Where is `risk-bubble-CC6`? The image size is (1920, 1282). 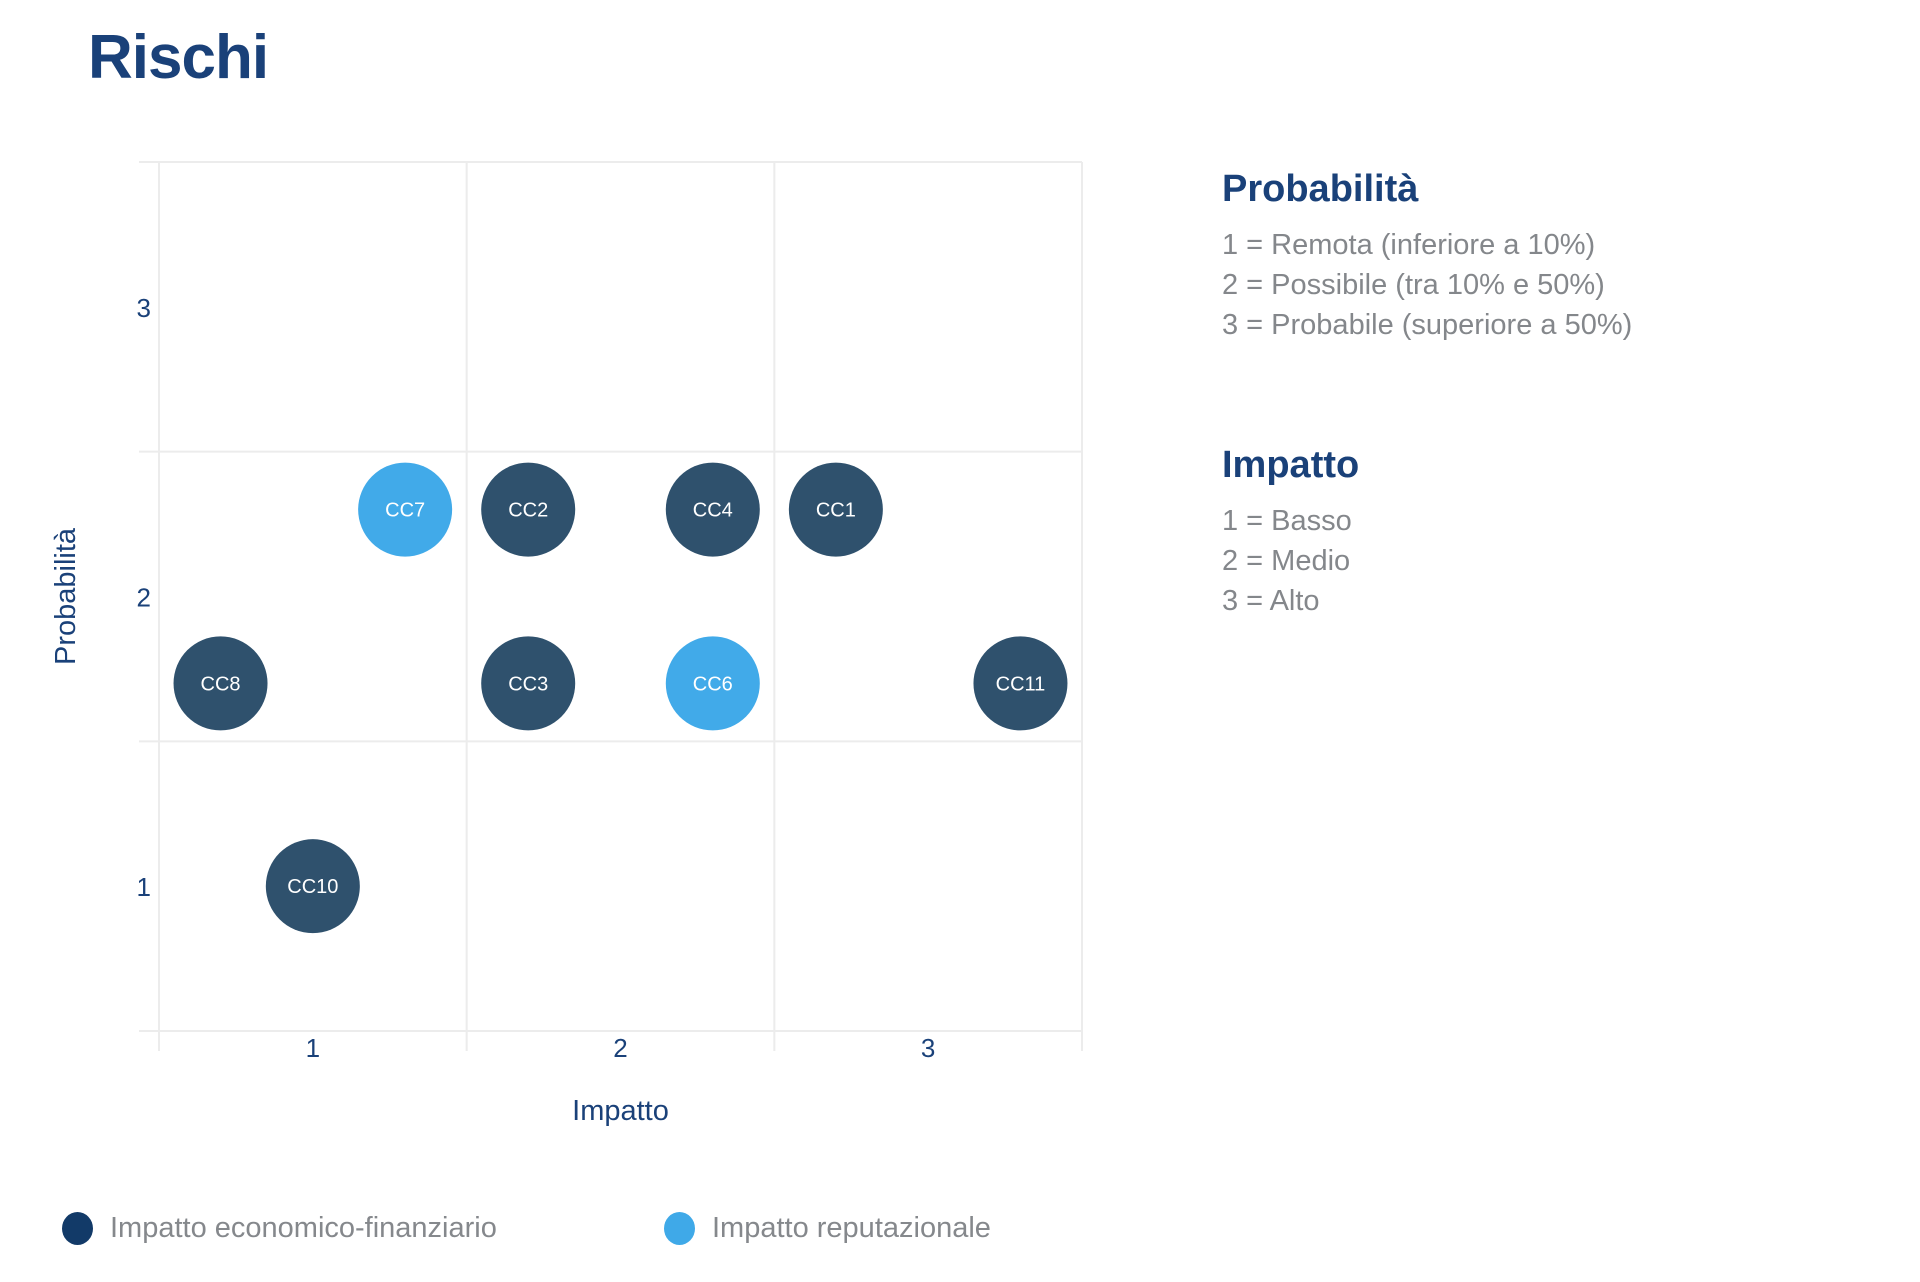
risk-bubble-CC6 is located at coordinates (712, 683).